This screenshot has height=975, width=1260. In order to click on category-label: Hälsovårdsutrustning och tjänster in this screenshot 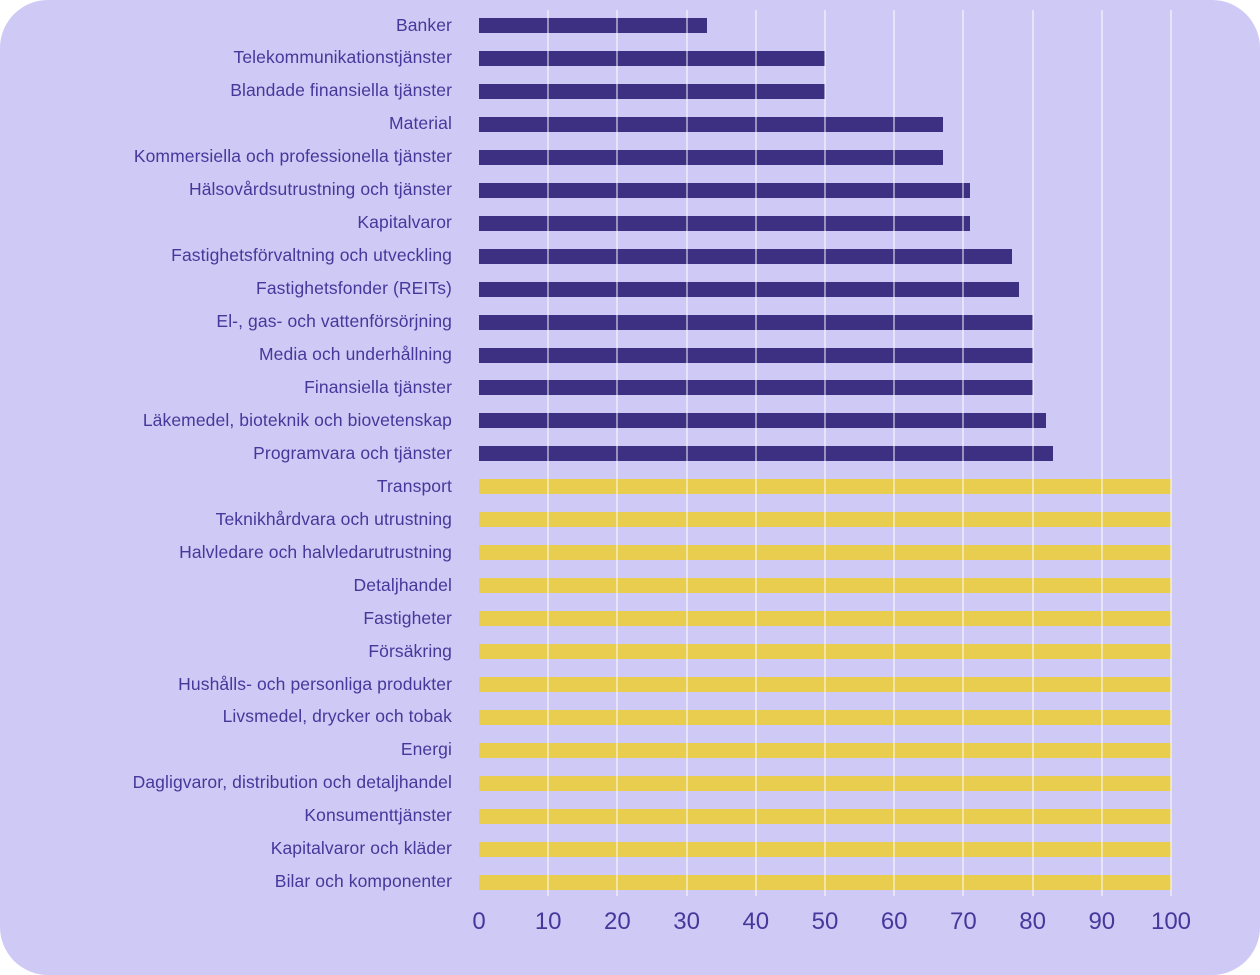, I will do `click(320, 189)`.